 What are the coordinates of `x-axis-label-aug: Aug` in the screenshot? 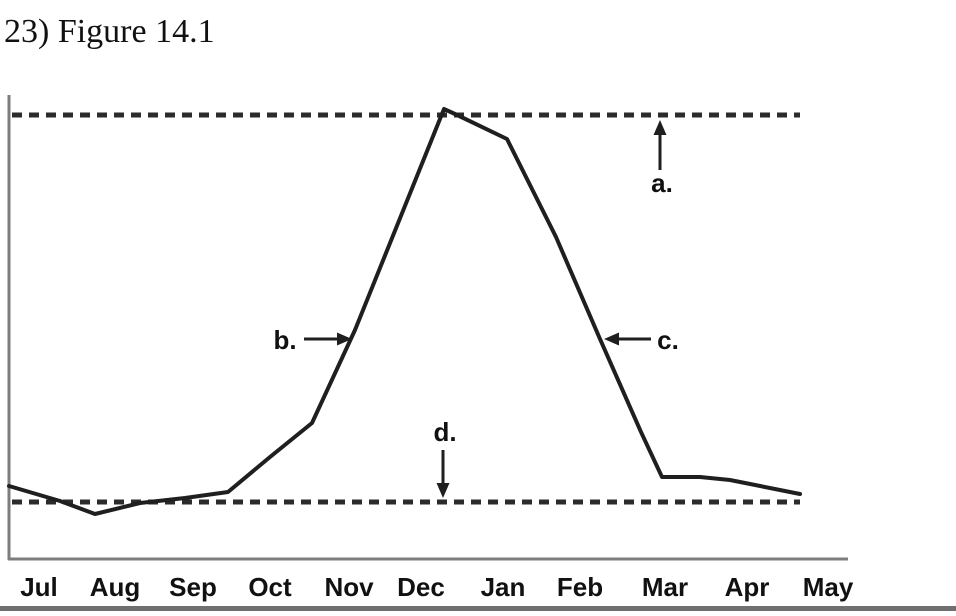 It's located at (115, 587).